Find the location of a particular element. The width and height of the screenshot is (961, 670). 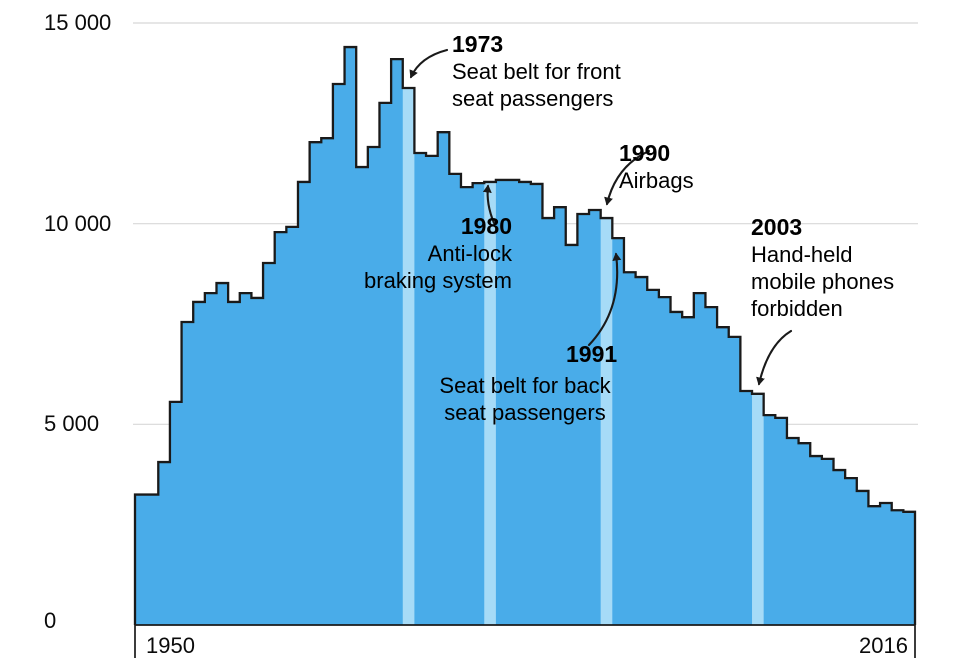

annotation-year: 1991 is located at coordinates (592, 354).